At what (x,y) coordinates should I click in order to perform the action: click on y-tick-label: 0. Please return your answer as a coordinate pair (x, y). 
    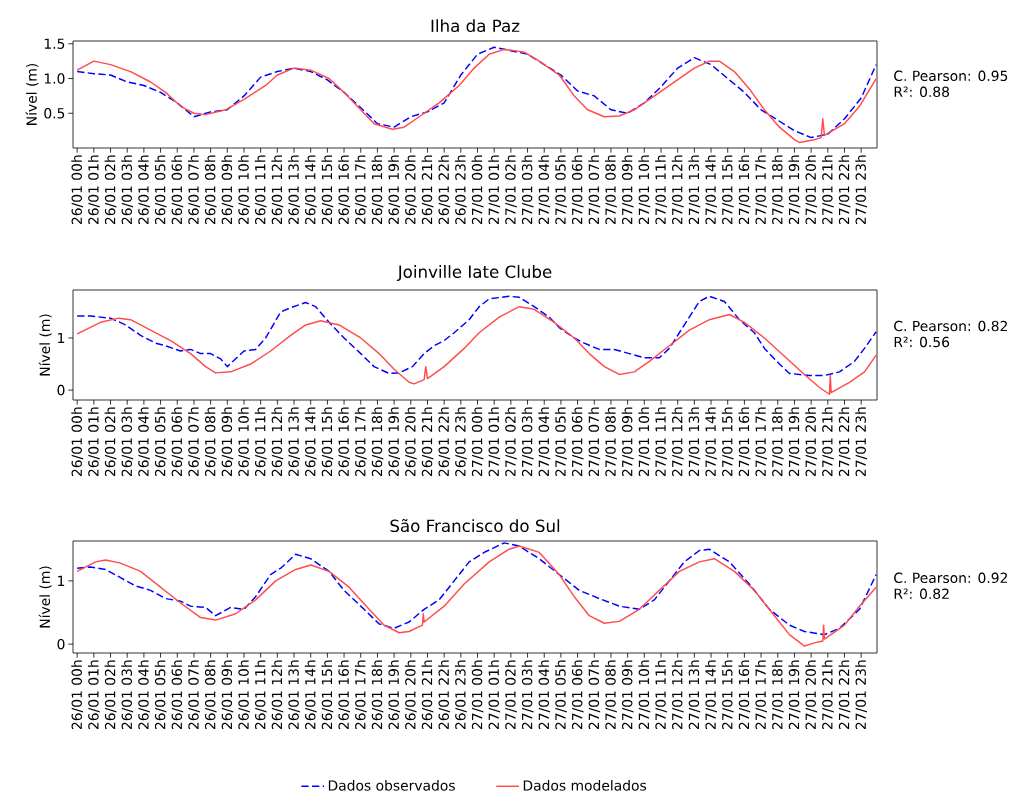
    Looking at the image, I should click on (61, 390).